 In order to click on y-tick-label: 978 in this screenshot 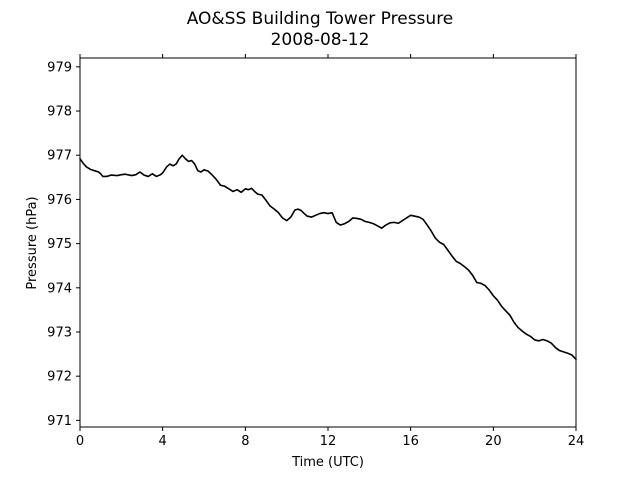, I will do `click(59, 112)`.